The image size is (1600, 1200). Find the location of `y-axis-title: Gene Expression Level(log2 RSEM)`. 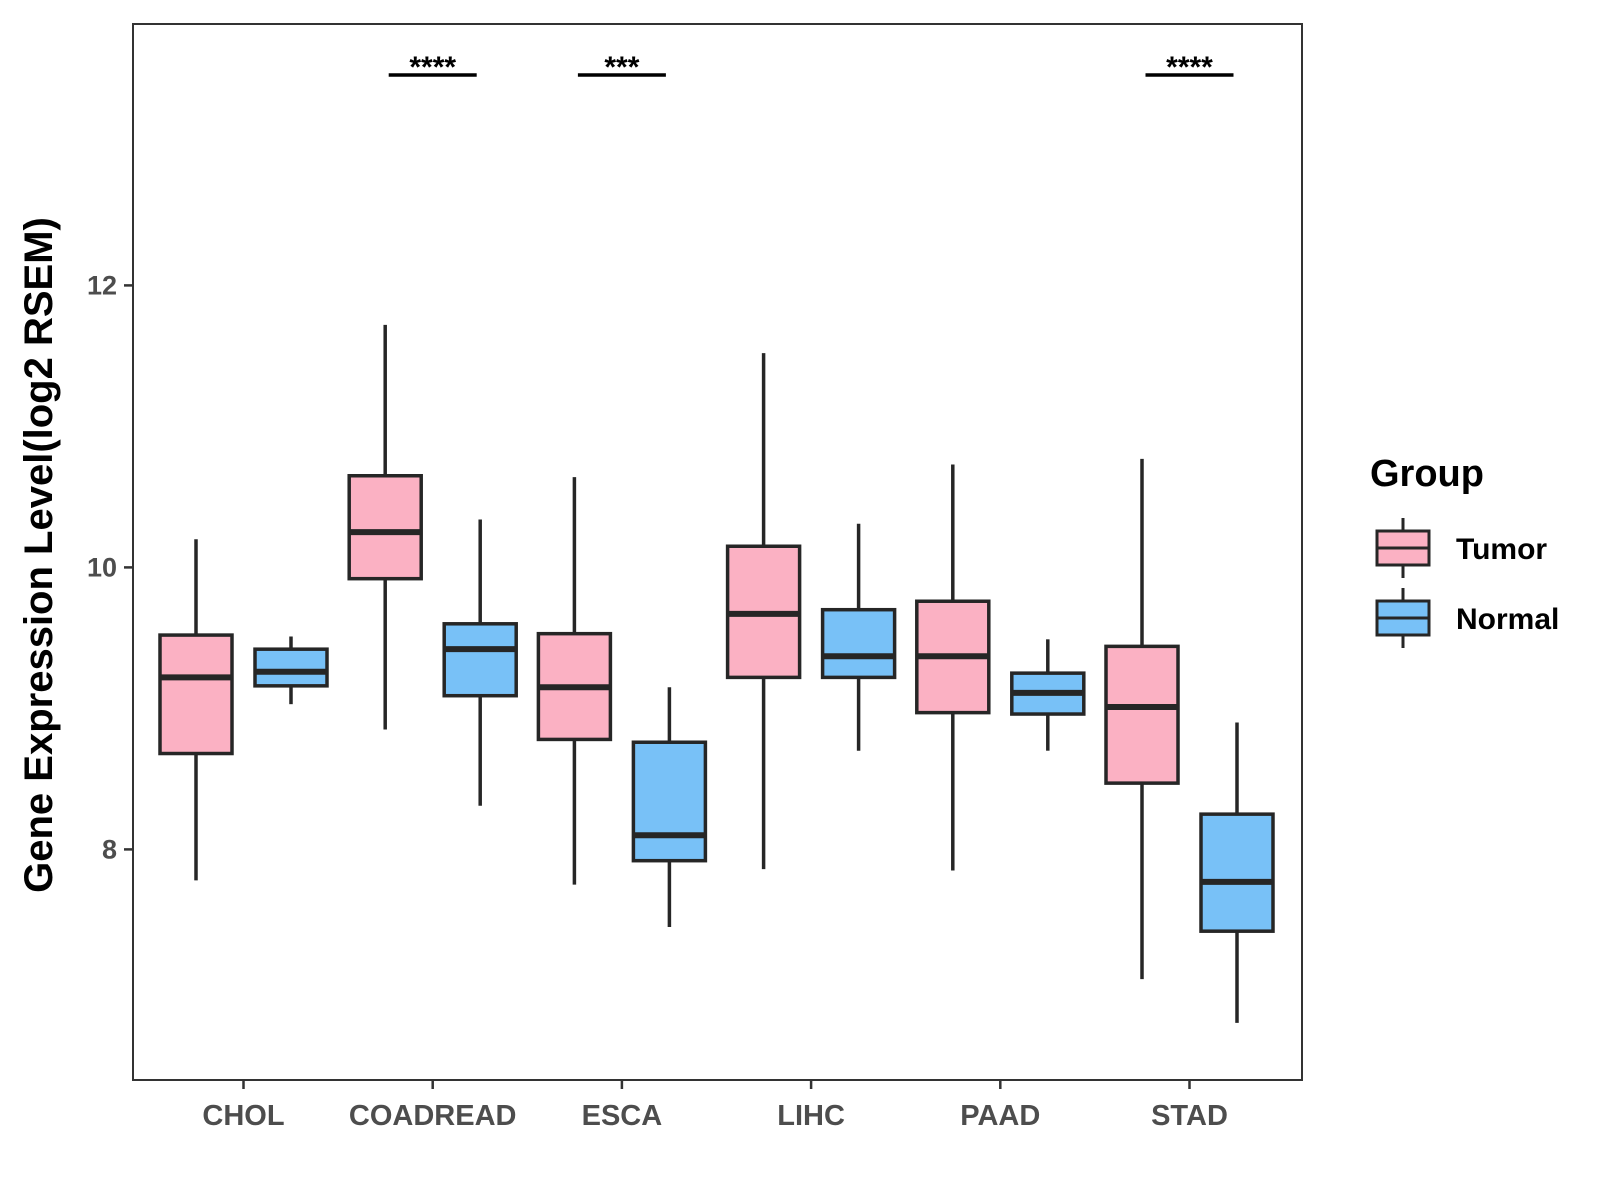

y-axis-title: Gene Expression Level(log2 RSEM) is located at coordinates (39, 555).